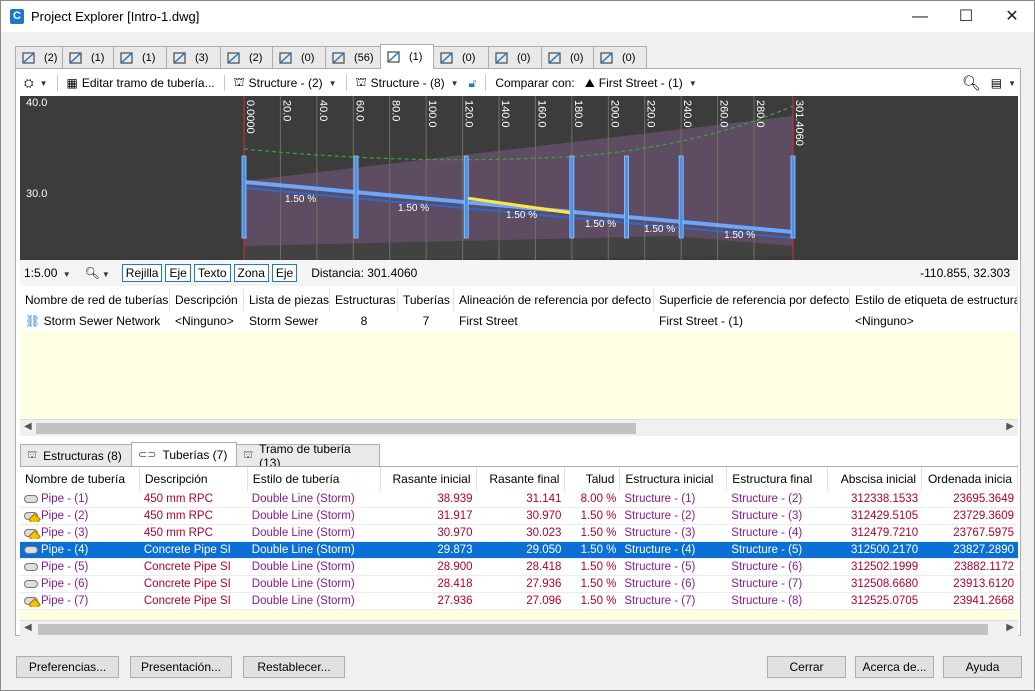 Image resolution: width=1035 pixels, height=691 pixels. What do you see at coordinates (473, 83) in the screenshot?
I see `lock-button: 🔓︎` at bounding box center [473, 83].